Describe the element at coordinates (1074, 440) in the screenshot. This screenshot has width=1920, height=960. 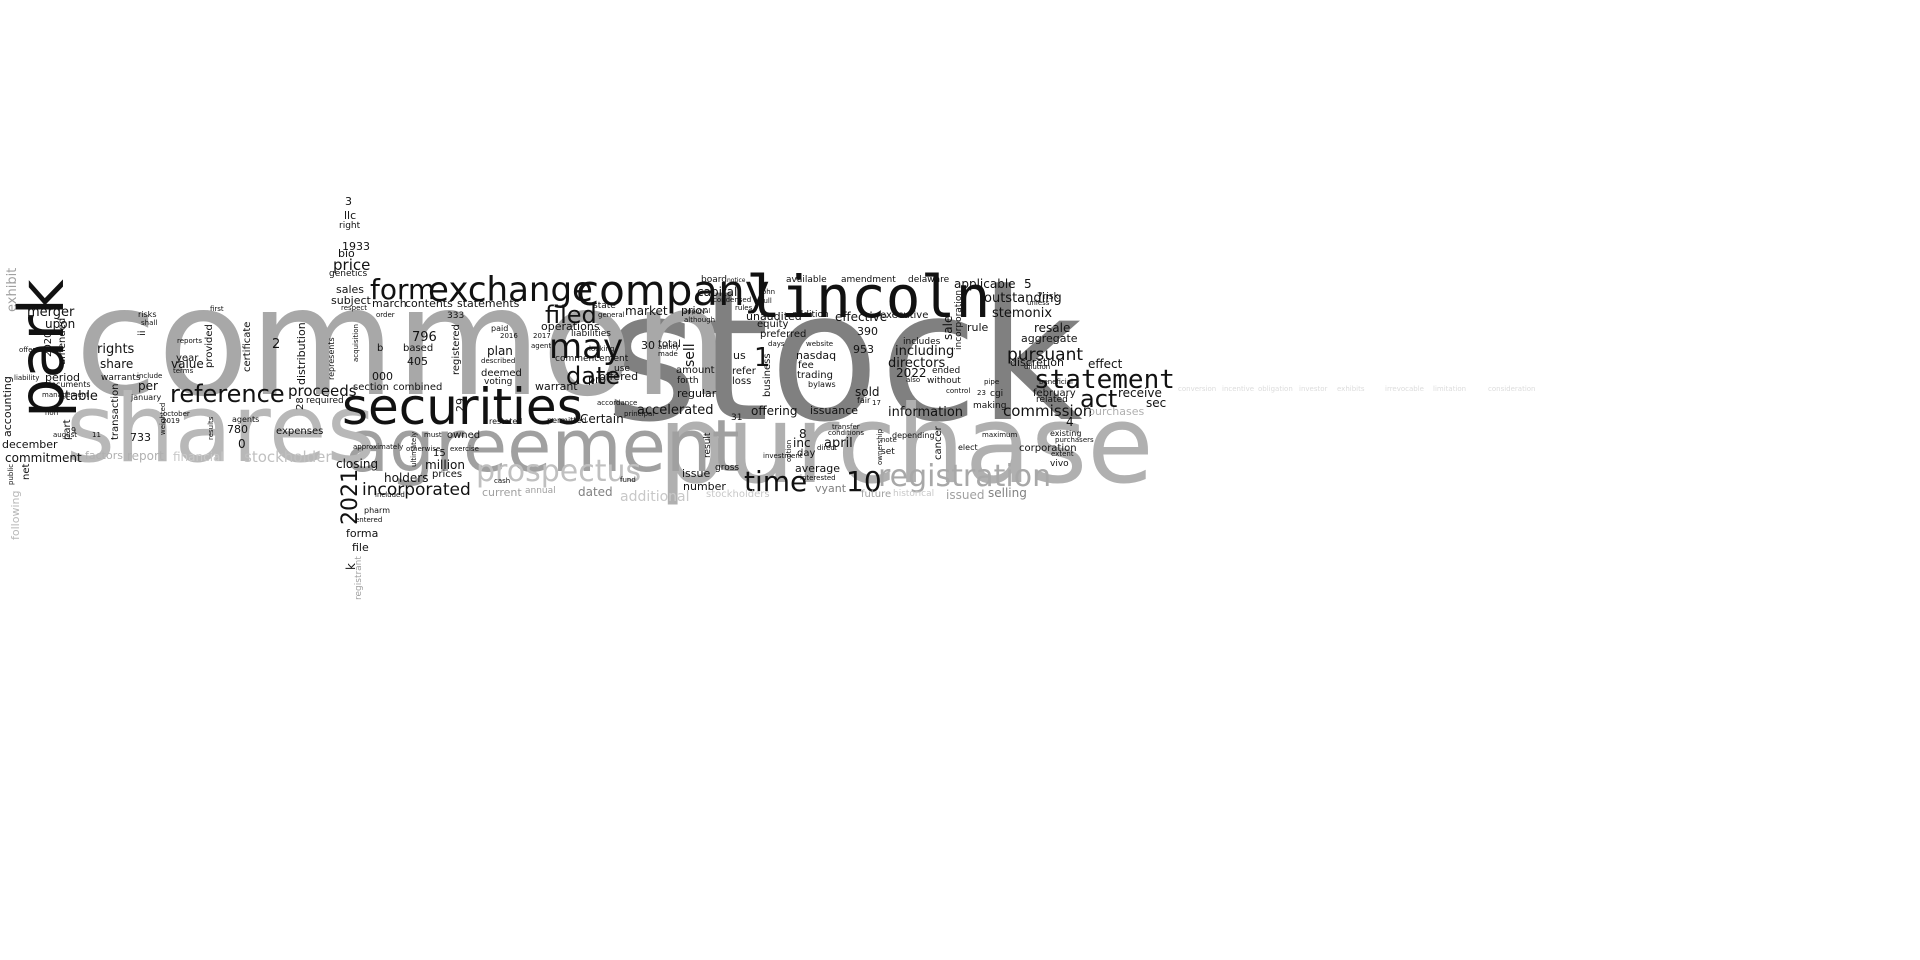
I see `word: purchasers` at that location.